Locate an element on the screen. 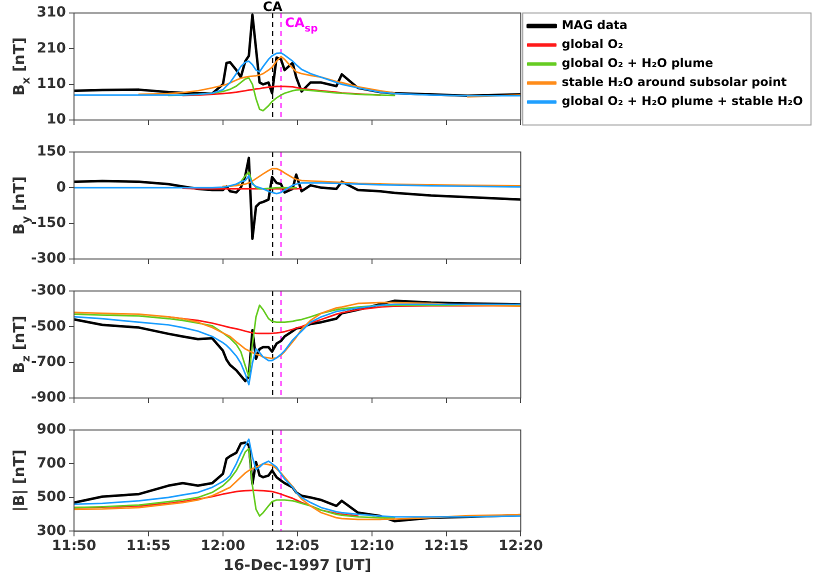  x-tick-label: 12:05 is located at coordinates (297, 546).